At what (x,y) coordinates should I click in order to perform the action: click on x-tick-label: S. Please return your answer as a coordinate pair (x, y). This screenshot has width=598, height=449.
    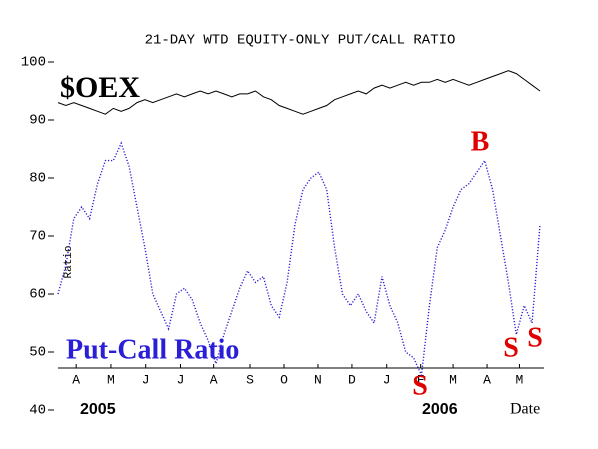
    Looking at the image, I should click on (250, 379).